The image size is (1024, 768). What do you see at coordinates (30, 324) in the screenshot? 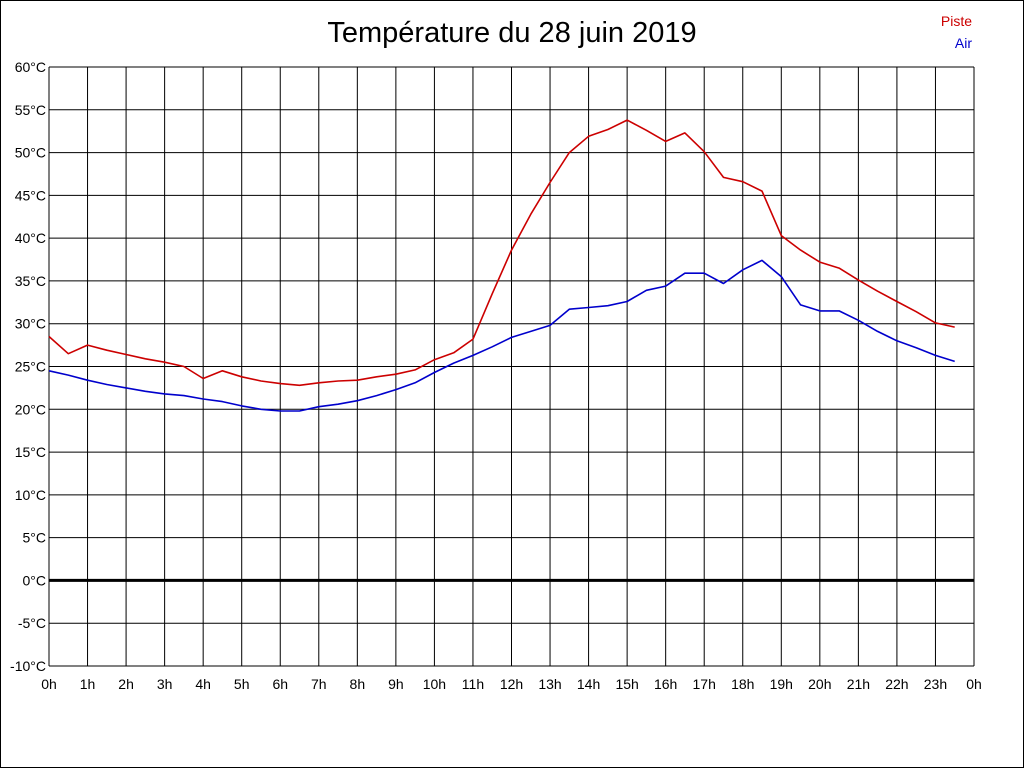
I see `y-tick-label: 30°C` at bounding box center [30, 324].